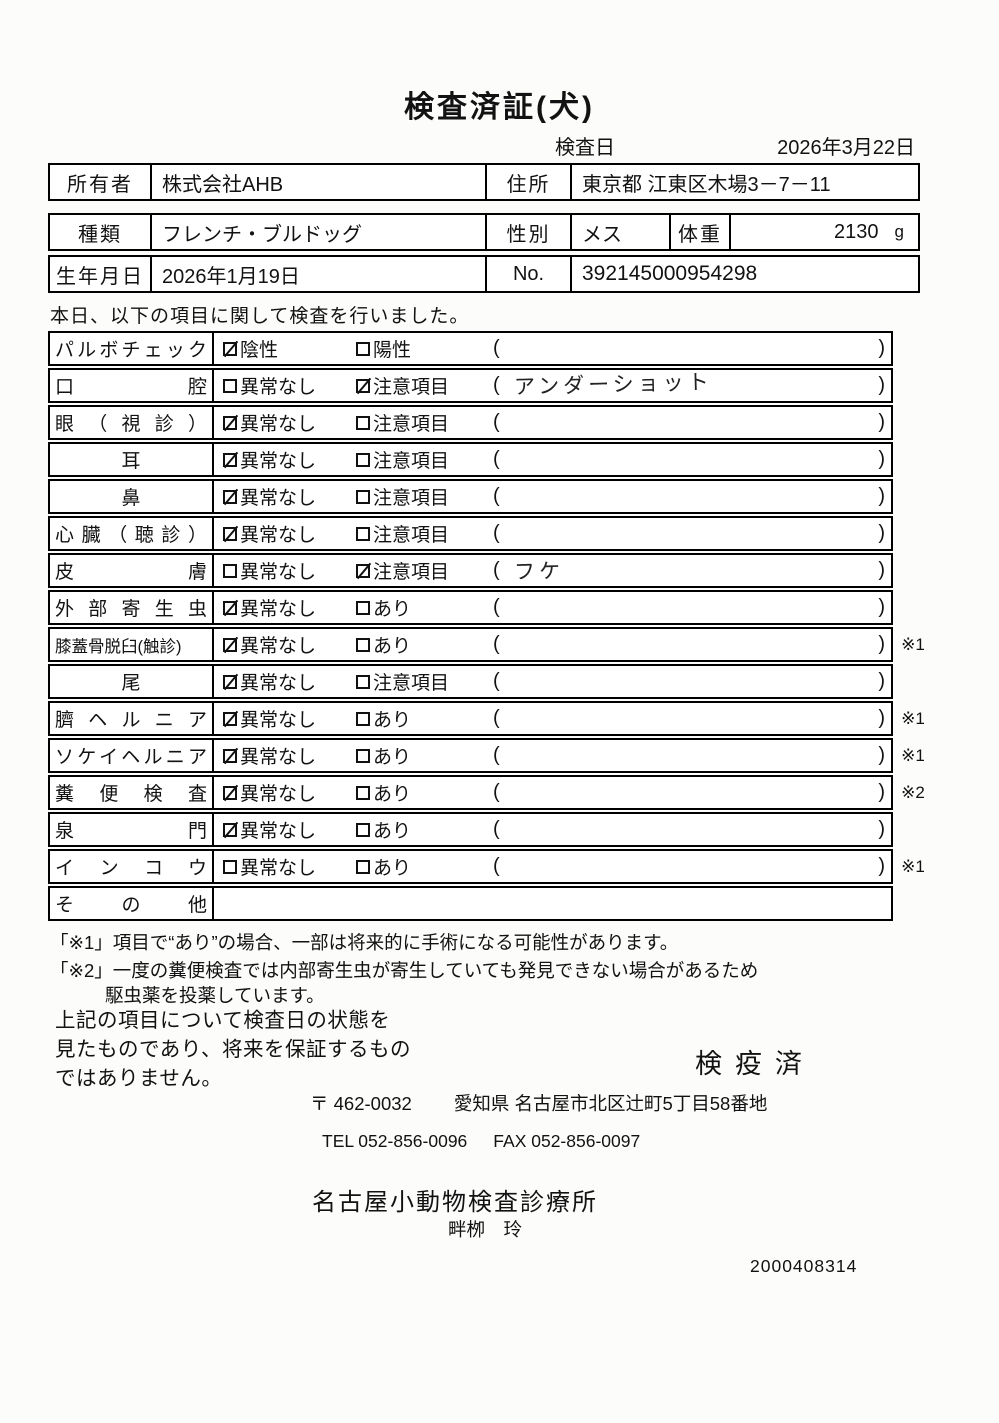 Image resolution: width=999 pixels, height=1423 pixels. What do you see at coordinates (131, 498) in the screenshot?
I see `item-label-text: 鼻` at bounding box center [131, 498].